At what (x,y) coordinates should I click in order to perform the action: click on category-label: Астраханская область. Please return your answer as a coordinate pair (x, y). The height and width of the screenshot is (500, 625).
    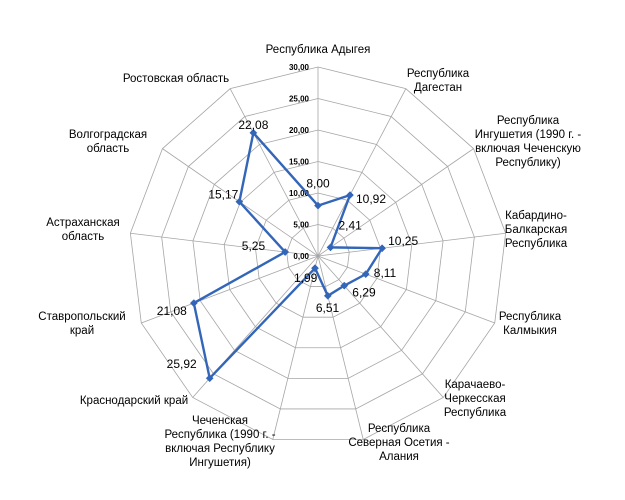
    Looking at the image, I should click on (83, 230).